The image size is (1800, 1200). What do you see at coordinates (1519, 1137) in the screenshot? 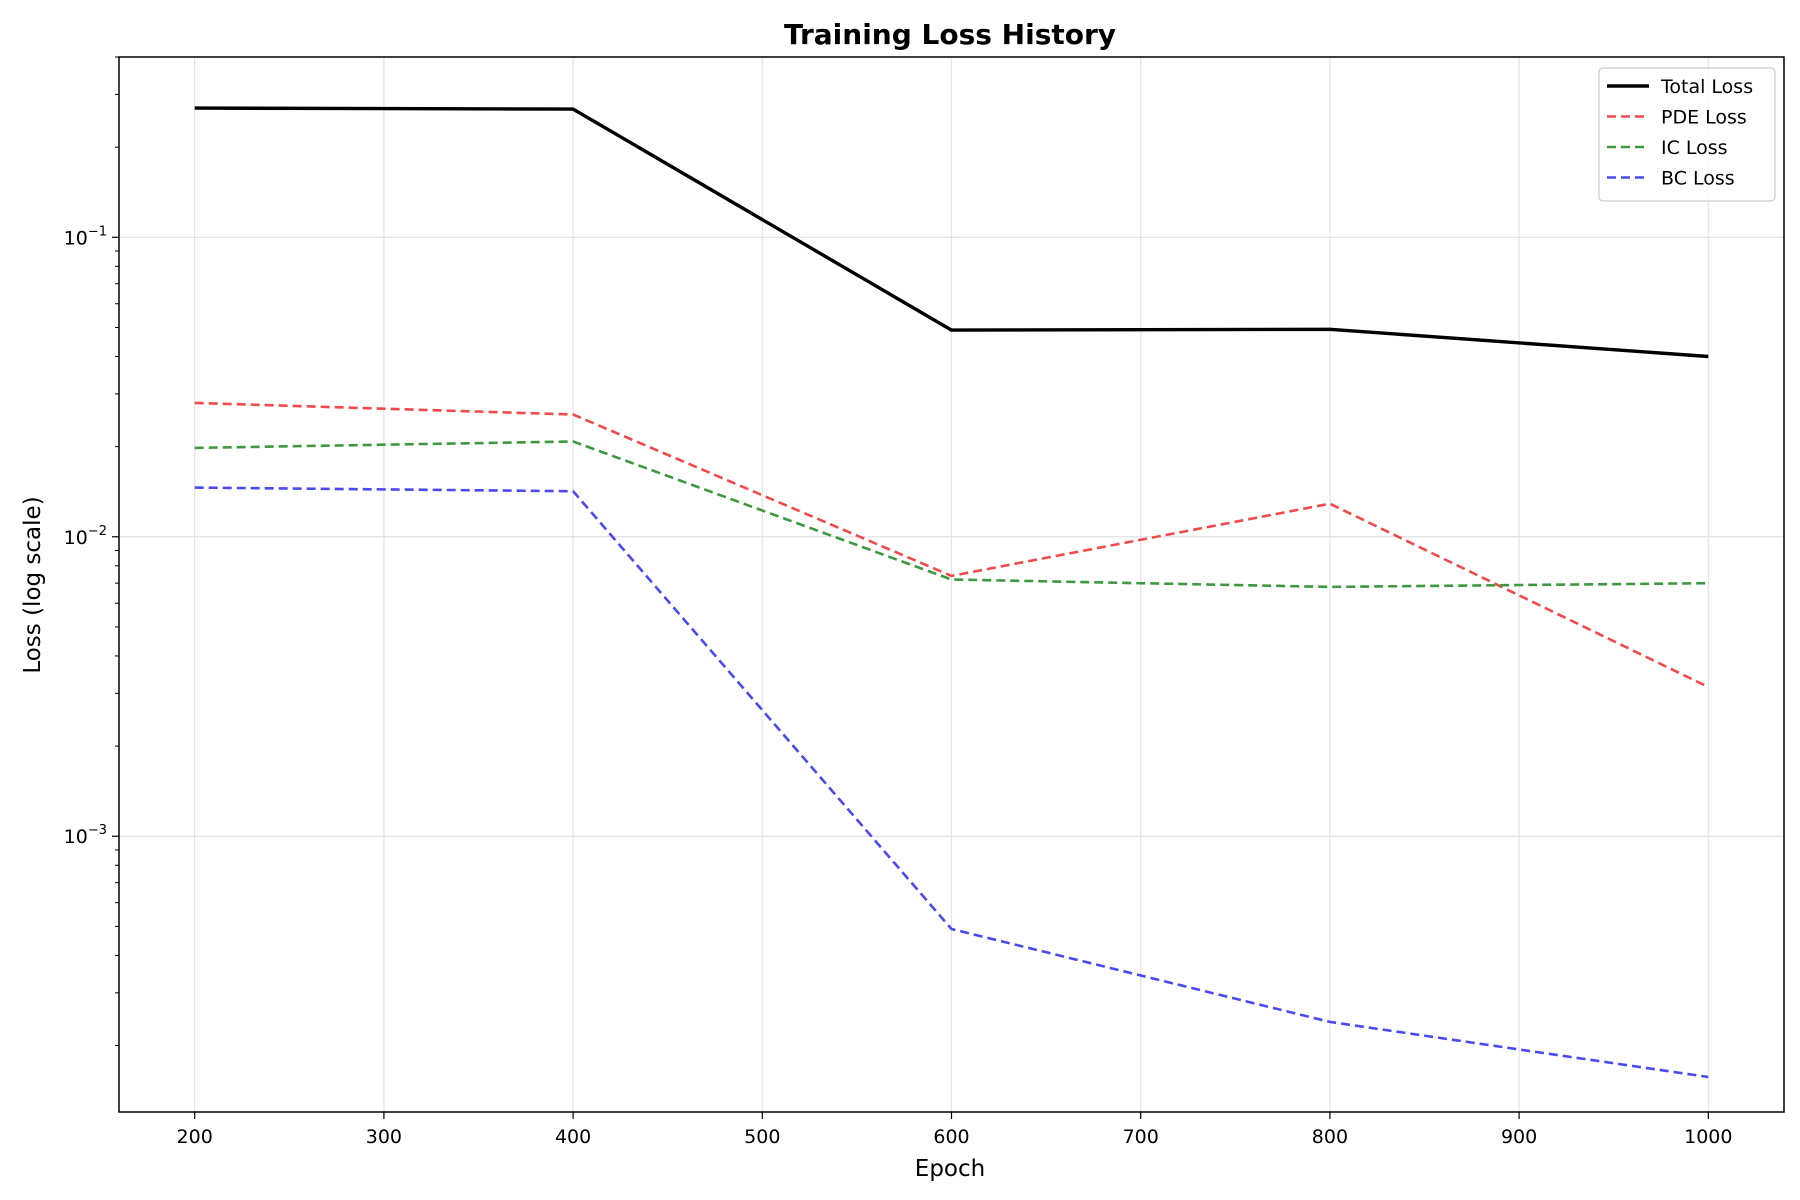
I see `x-tick-label: 900` at bounding box center [1519, 1137].